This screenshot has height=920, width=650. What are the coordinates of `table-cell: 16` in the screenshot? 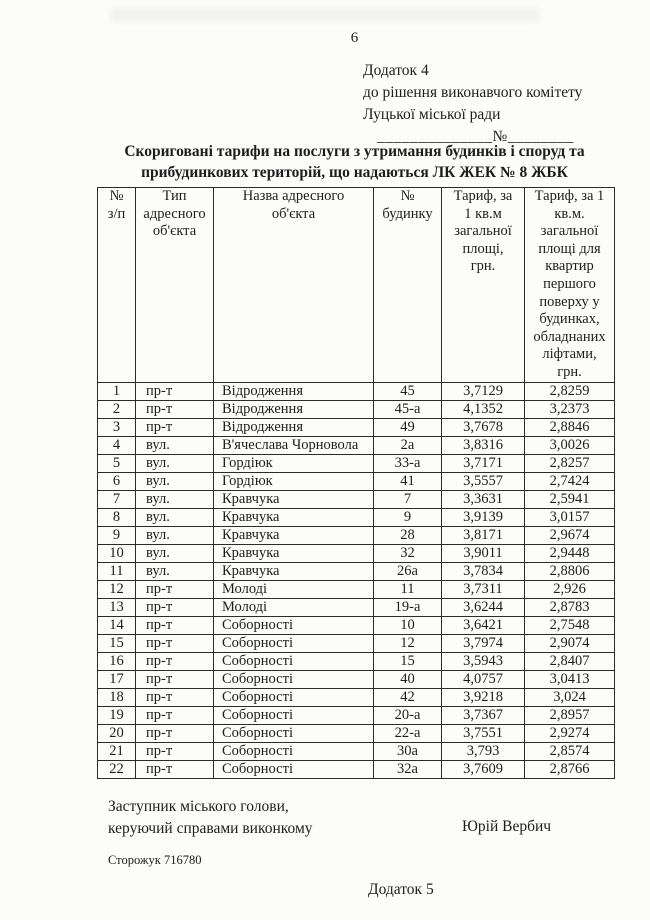 It's located at (116, 661).